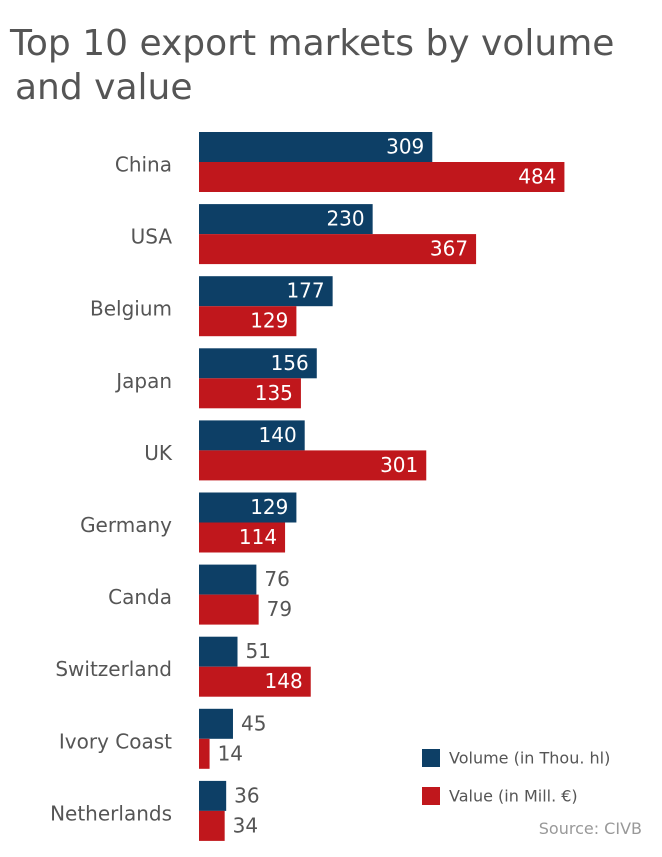 The image size is (662, 857). What do you see at coordinates (131, 309) in the screenshot?
I see `category-label: Belgium` at bounding box center [131, 309].